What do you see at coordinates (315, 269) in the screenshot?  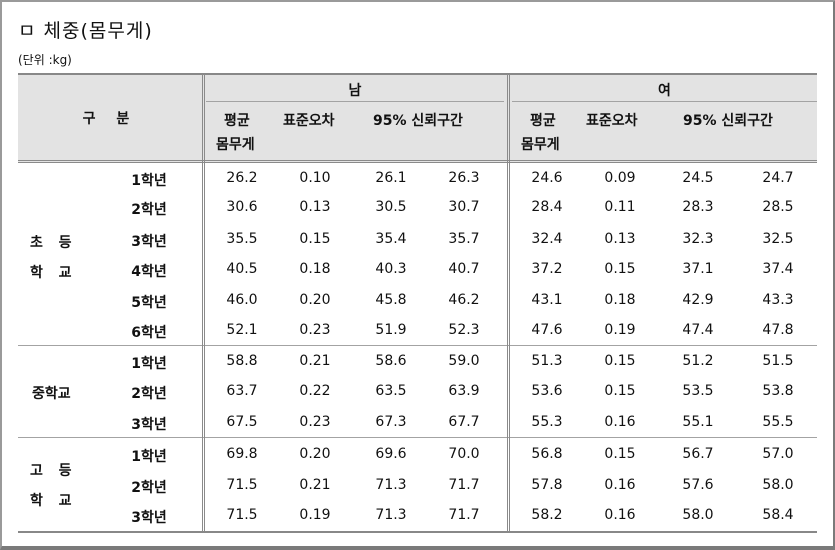 I see `male-stderr-cell: 0.18` at bounding box center [315, 269].